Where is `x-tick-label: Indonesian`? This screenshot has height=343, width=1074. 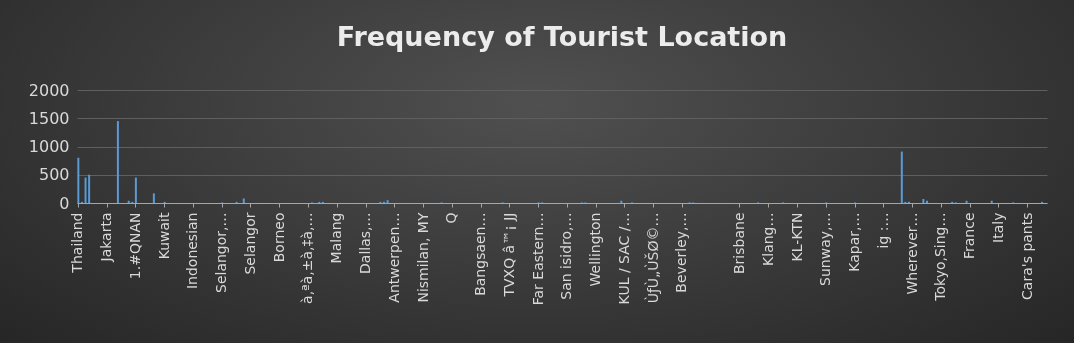 x-tick-label: Indonesian is located at coordinates (192, 251).